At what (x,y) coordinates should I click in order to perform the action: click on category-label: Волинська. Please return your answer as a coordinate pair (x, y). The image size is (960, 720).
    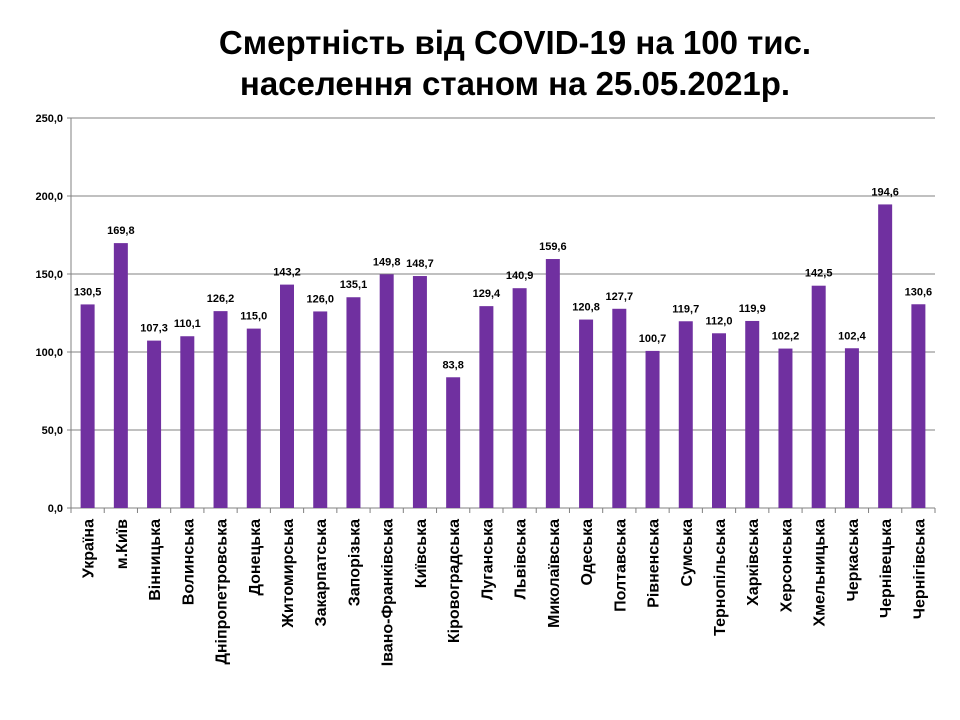
    Looking at the image, I should click on (188, 562).